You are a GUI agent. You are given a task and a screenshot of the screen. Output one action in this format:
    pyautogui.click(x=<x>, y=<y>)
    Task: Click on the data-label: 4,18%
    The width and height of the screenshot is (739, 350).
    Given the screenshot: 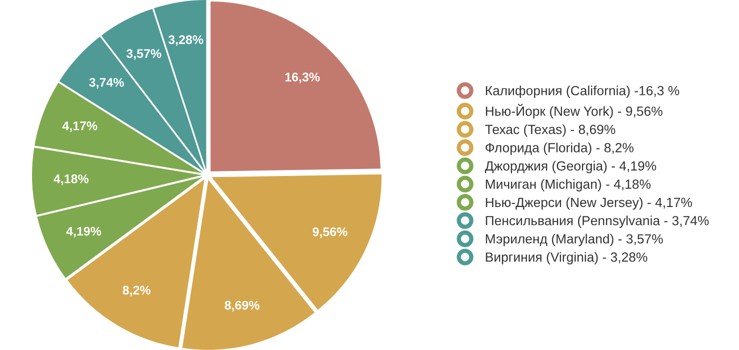 What is the action you would take?
    pyautogui.click(x=71, y=180)
    